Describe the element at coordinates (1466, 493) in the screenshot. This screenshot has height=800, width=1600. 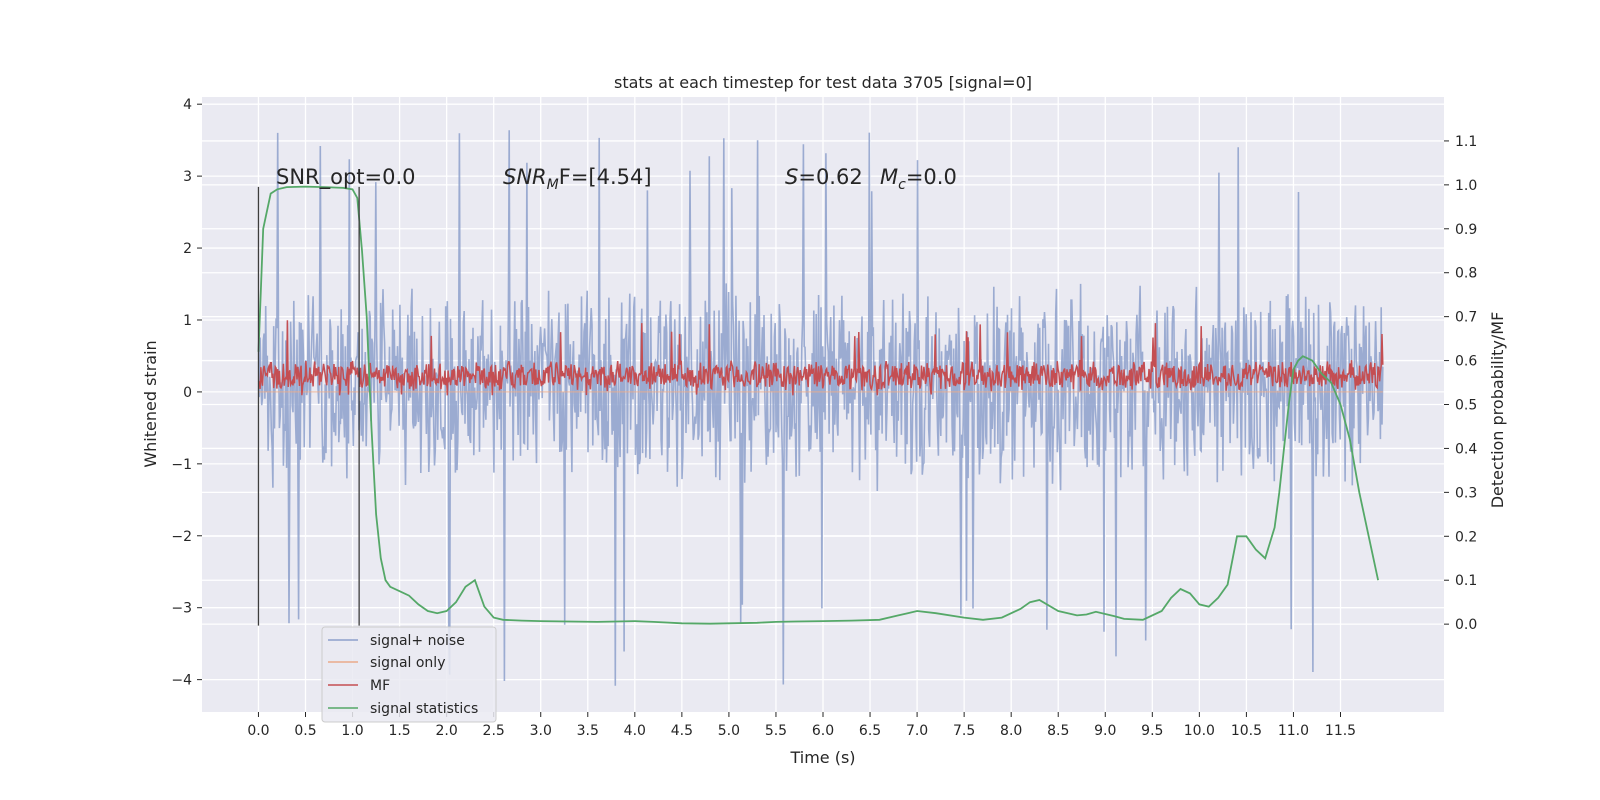
I see `y2-tick-label: 0.3` at that location.